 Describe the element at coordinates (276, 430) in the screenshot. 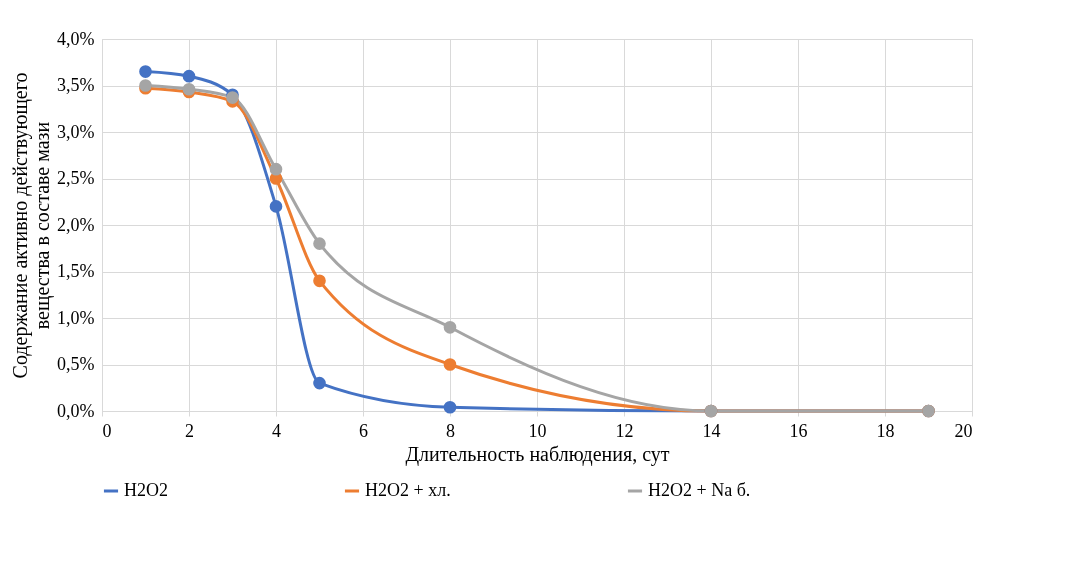

I see `x-tick-label: 4` at that location.